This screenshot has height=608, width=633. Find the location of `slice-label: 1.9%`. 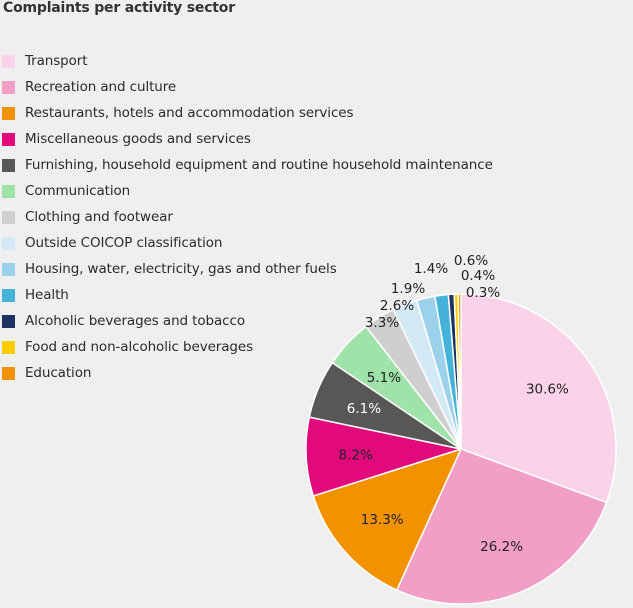

slice-label: 1.9% is located at coordinates (408, 289).